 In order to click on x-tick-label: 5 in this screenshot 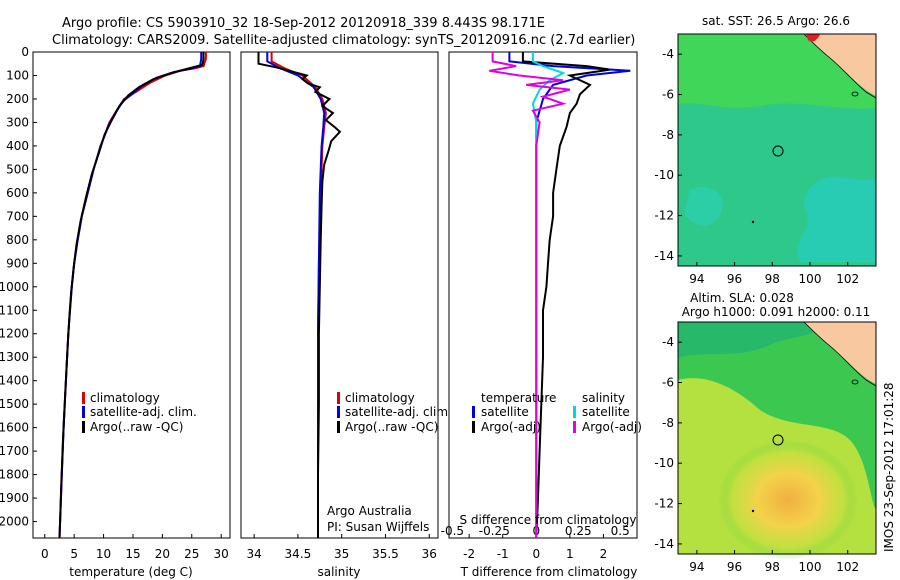, I will do `click(74, 554)`.